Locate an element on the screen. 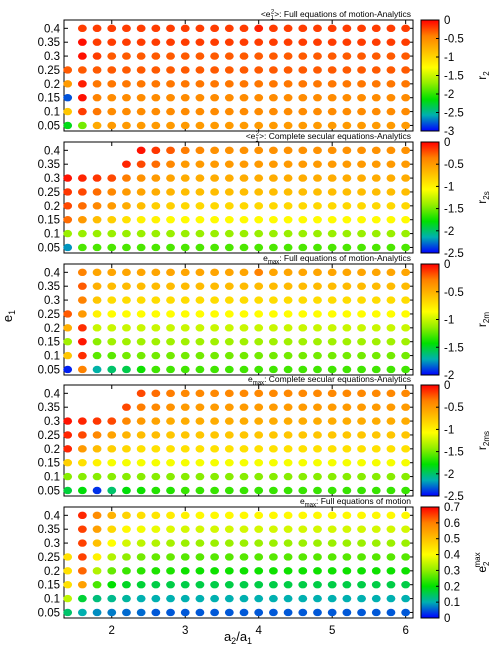 This screenshot has width=501, height=654. colorbar-tick-label: 0.3 is located at coordinates (452, 571).